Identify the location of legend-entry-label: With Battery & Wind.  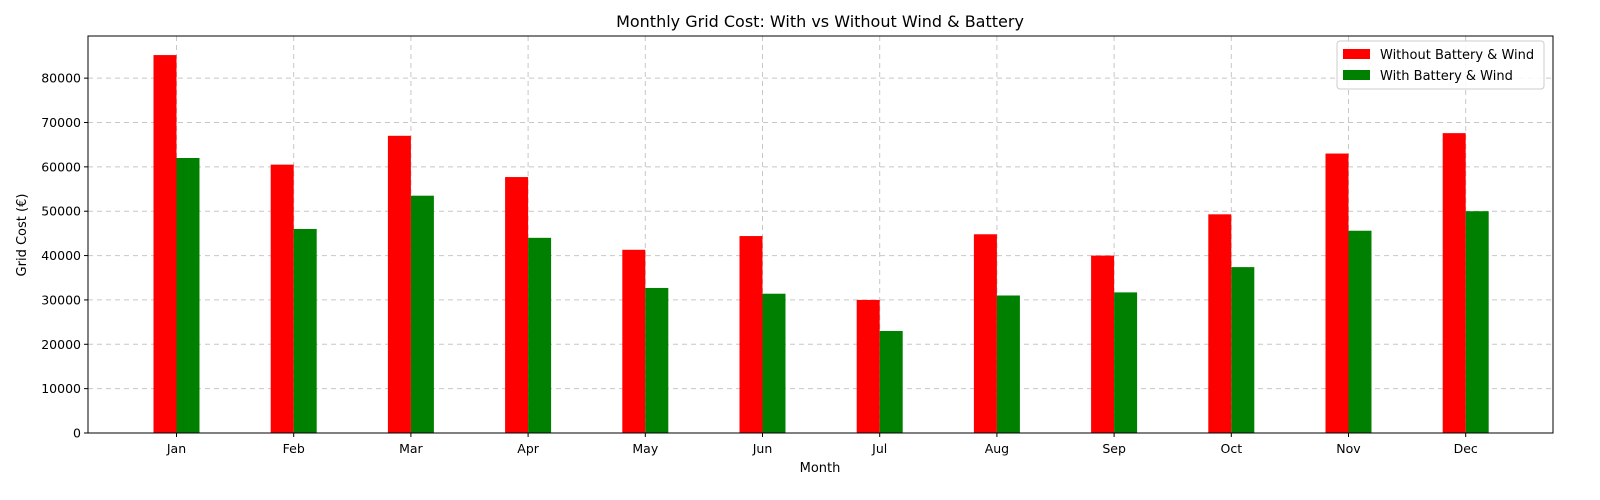
(1446, 76).